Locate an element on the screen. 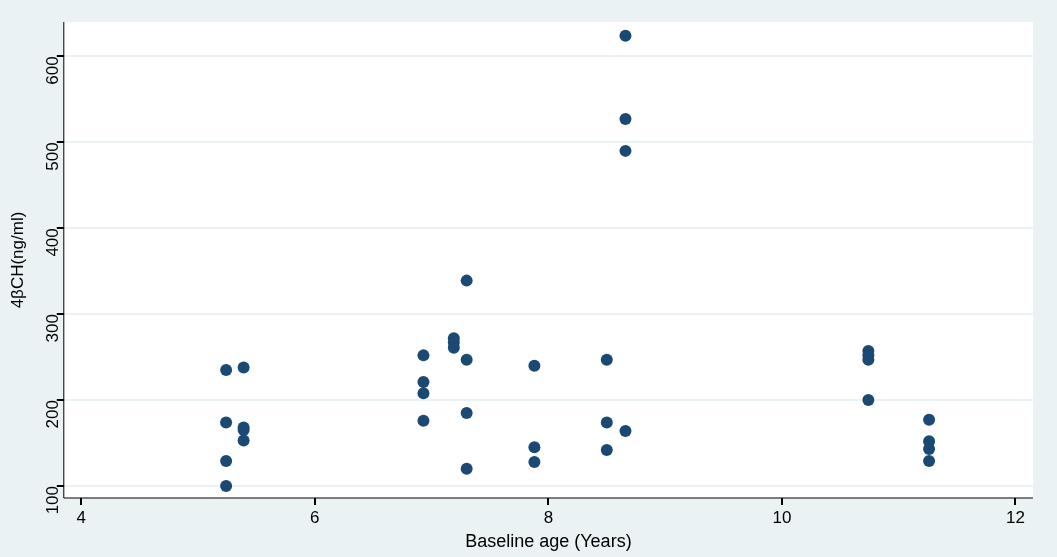 Image resolution: width=1057 pixels, height=557 pixels. x-tick-label: 12 is located at coordinates (1015, 517).